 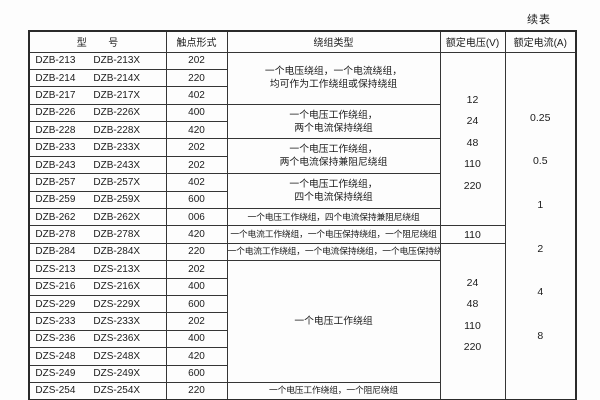 I want to click on table-header: 型 号 触点形式 绕组类型 额定电压(V) 额定电流(A), so click(x=302, y=41).